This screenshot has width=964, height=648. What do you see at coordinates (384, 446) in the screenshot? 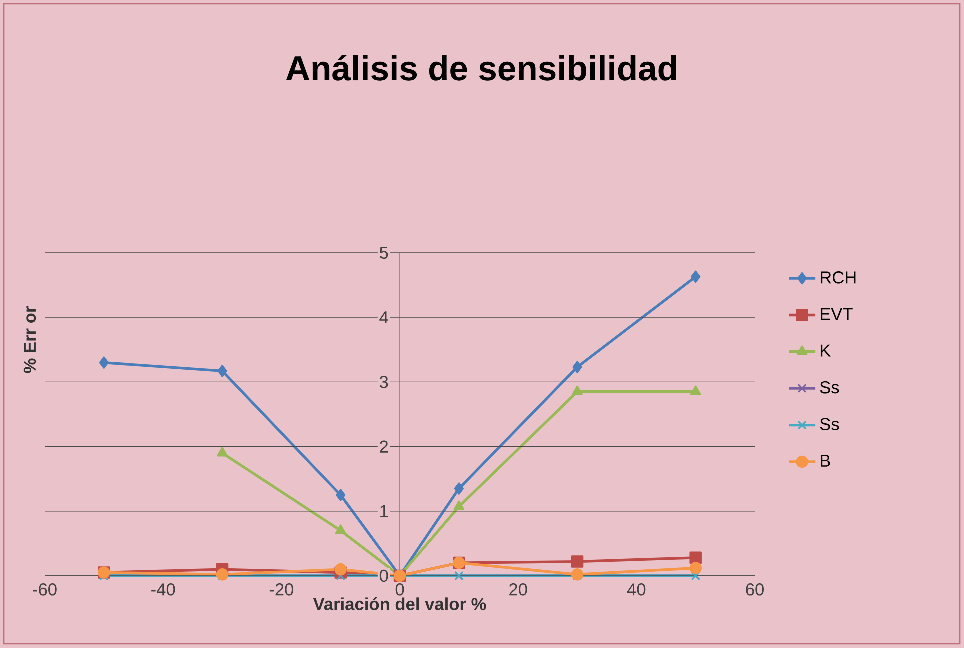
I see `y-tick-label: 2` at bounding box center [384, 446].